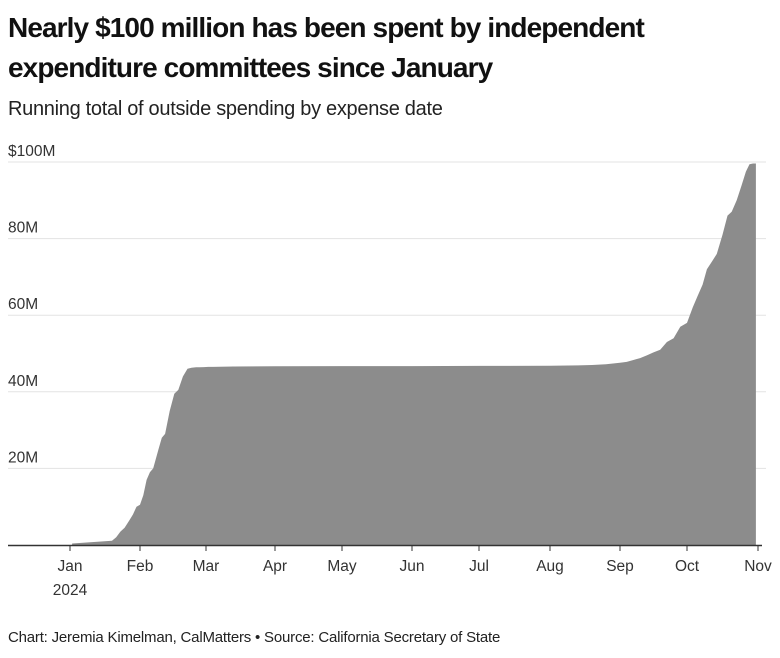 The width and height of the screenshot is (780, 658). I want to click on x-tick-label: Jul, so click(479, 566).